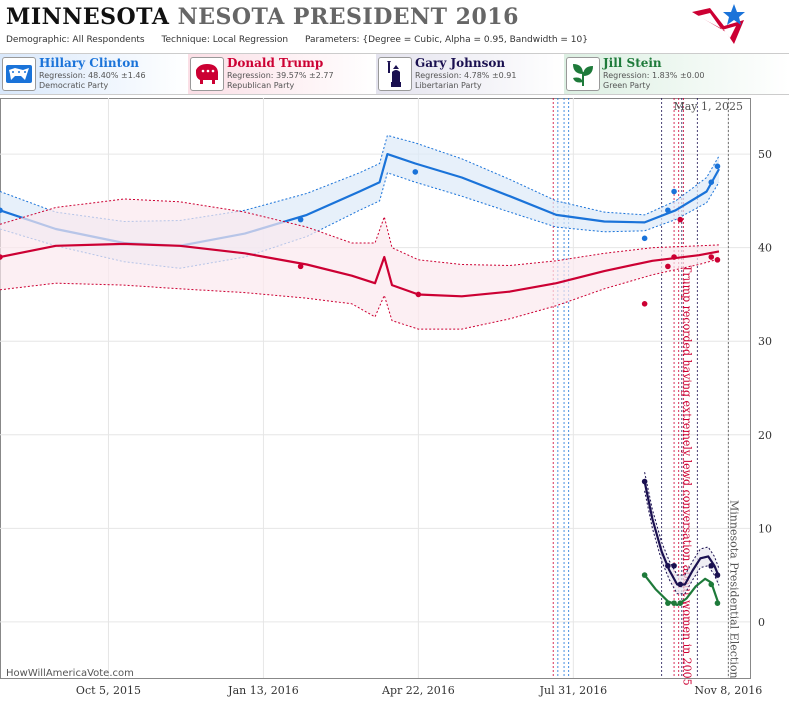 This screenshot has width=789, height=704. I want to click on event-annotation: Minnesota Presidential Election, so click(733, 589).